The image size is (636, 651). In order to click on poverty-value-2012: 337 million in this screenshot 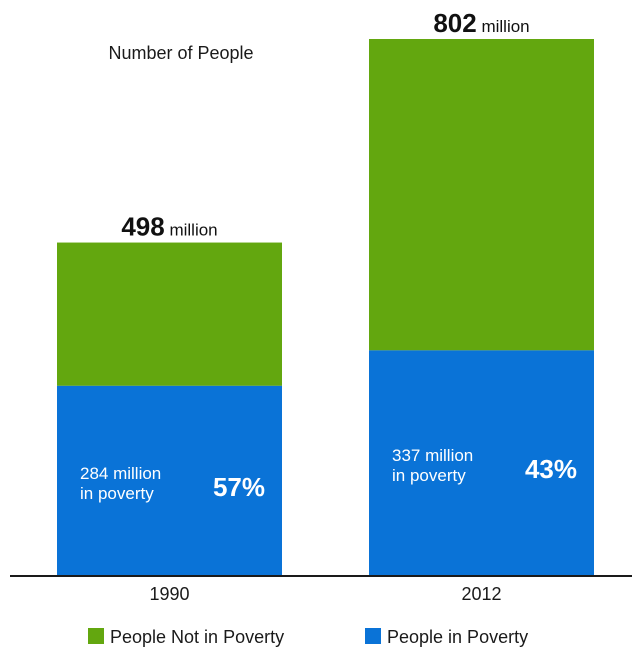, I will do `click(432, 455)`.